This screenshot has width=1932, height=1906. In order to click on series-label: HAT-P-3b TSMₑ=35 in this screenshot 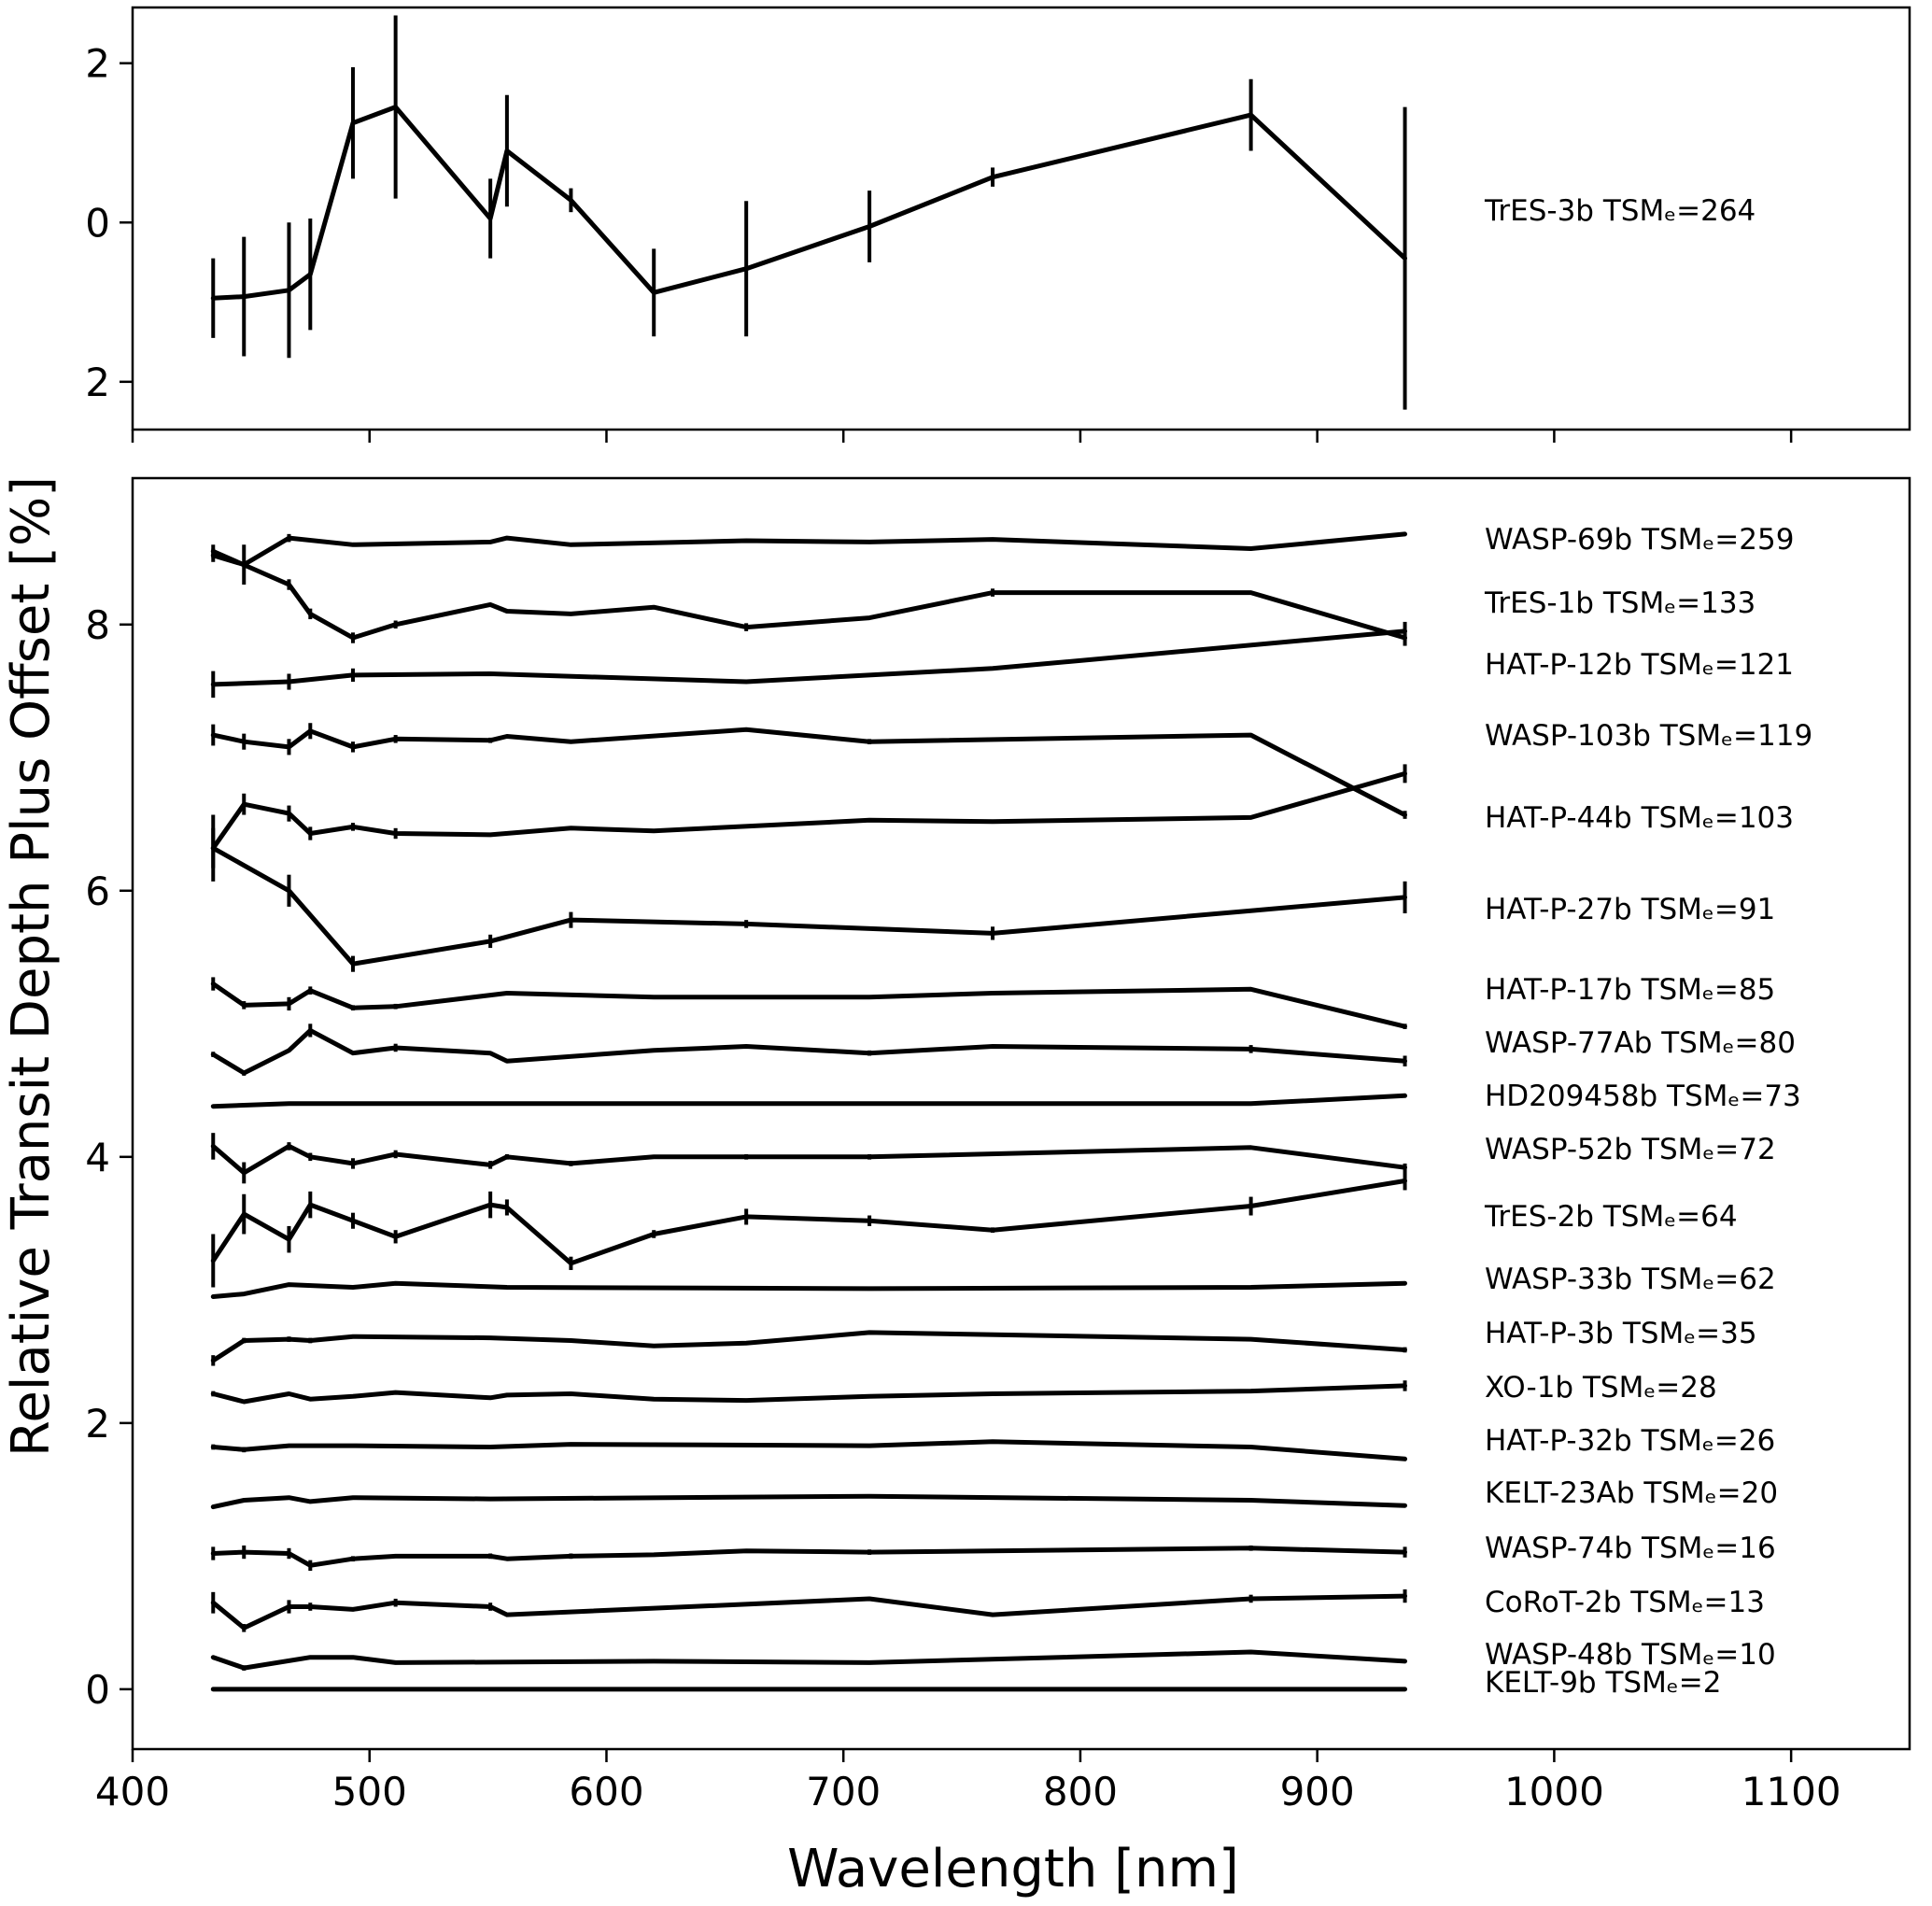, I will do `click(1621, 1333)`.